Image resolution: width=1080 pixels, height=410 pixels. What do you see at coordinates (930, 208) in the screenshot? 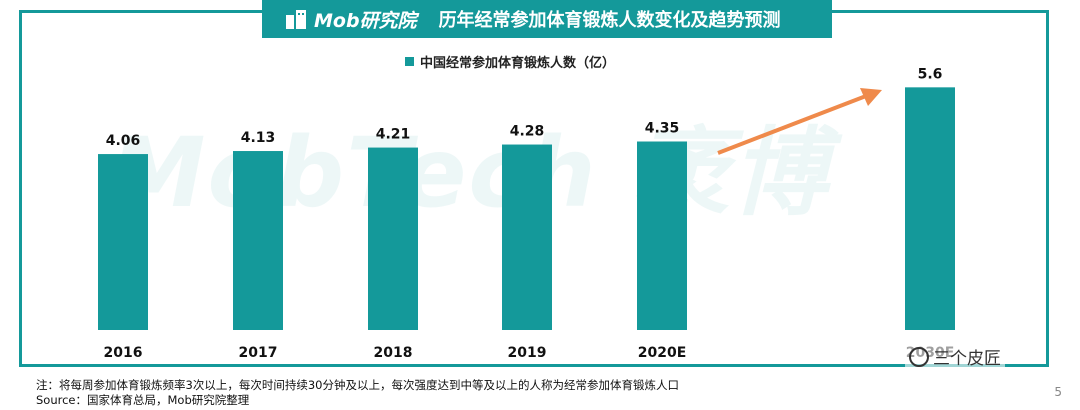
I see `bar-2030E` at bounding box center [930, 208].